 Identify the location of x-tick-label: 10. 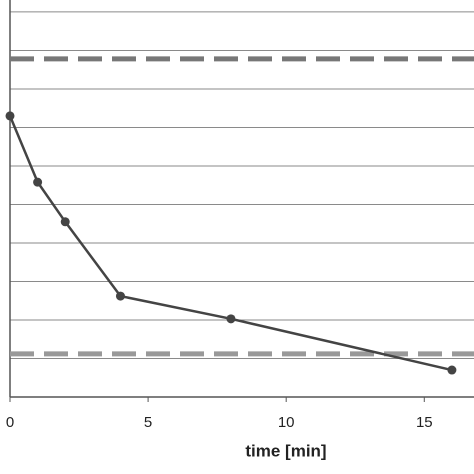
(286, 422).